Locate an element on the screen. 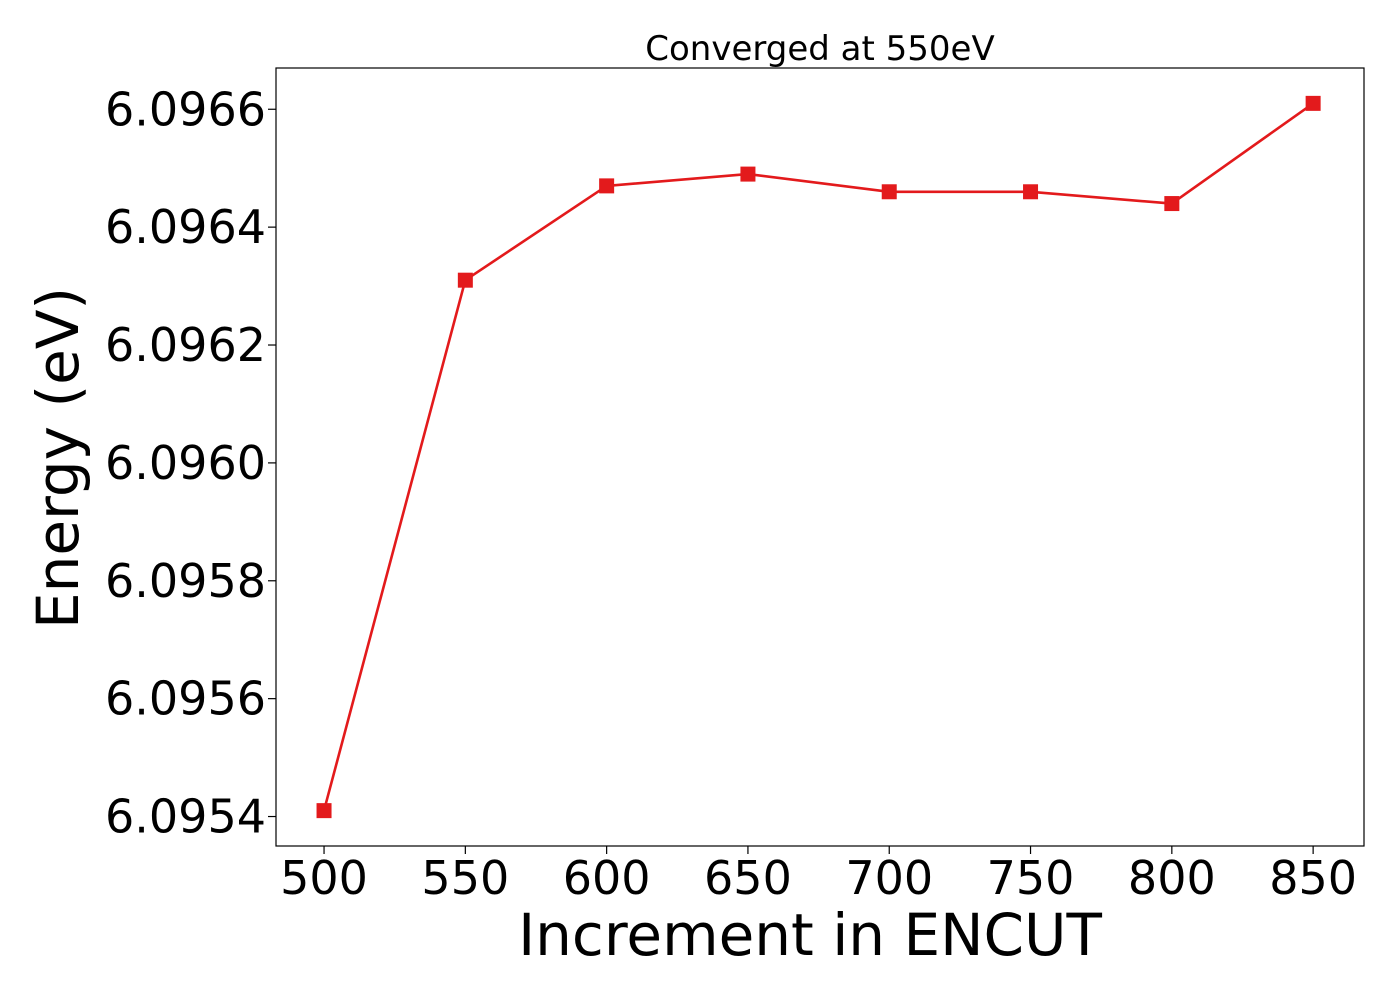 The height and width of the screenshot is (1004, 1400). x-axis: 500 550 600 650 700 750 800 850 is located at coordinates (818, 875).